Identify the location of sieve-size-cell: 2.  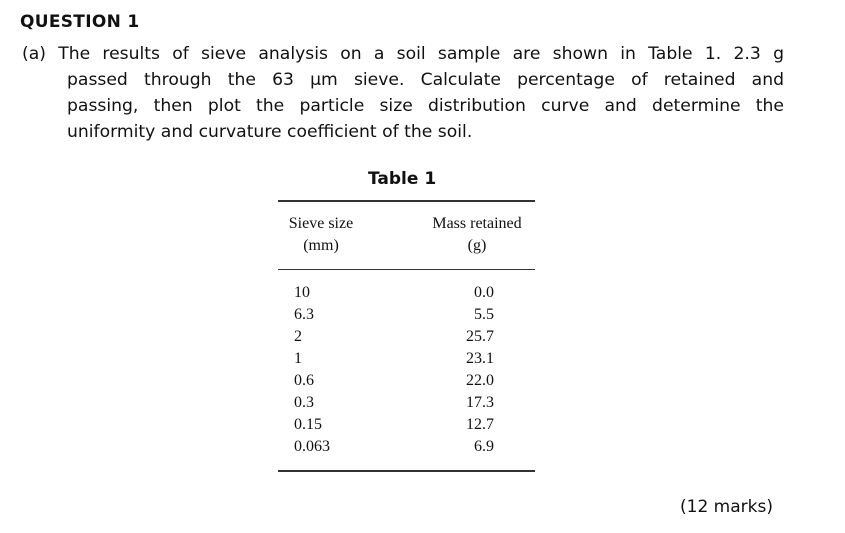
(298, 336).